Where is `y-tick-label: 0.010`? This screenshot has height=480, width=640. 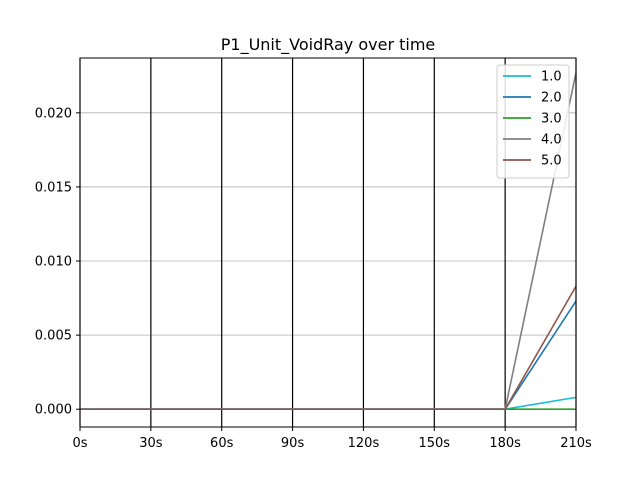 y-tick-label: 0.010 is located at coordinates (53, 262).